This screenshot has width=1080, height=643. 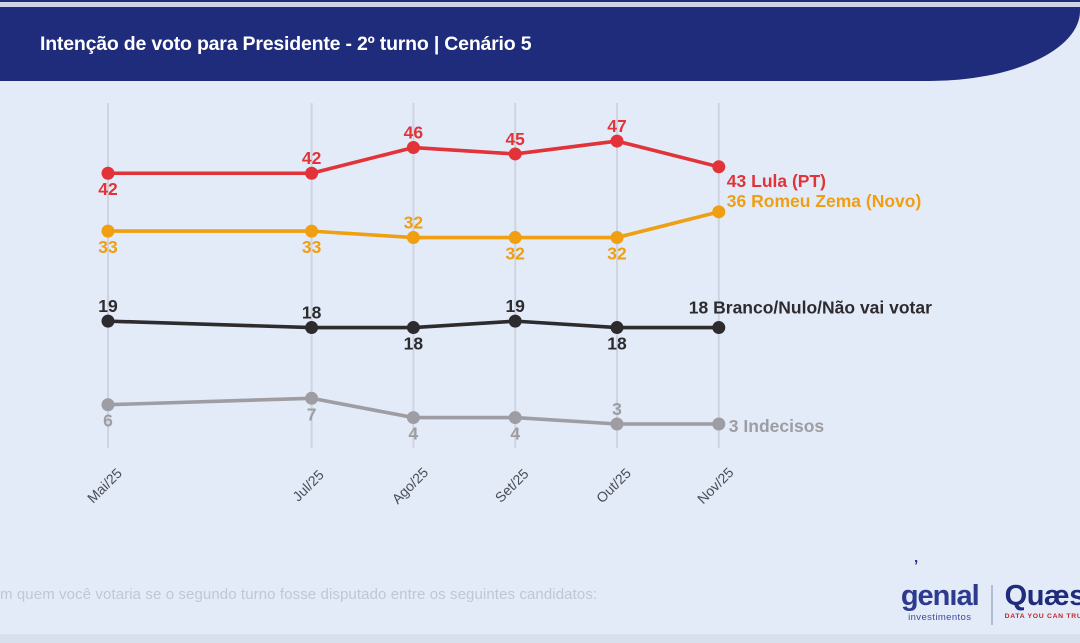 What do you see at coordinates (540, 4) in the screenshot?
I see `top-strip` at bounding box center [540, 4].